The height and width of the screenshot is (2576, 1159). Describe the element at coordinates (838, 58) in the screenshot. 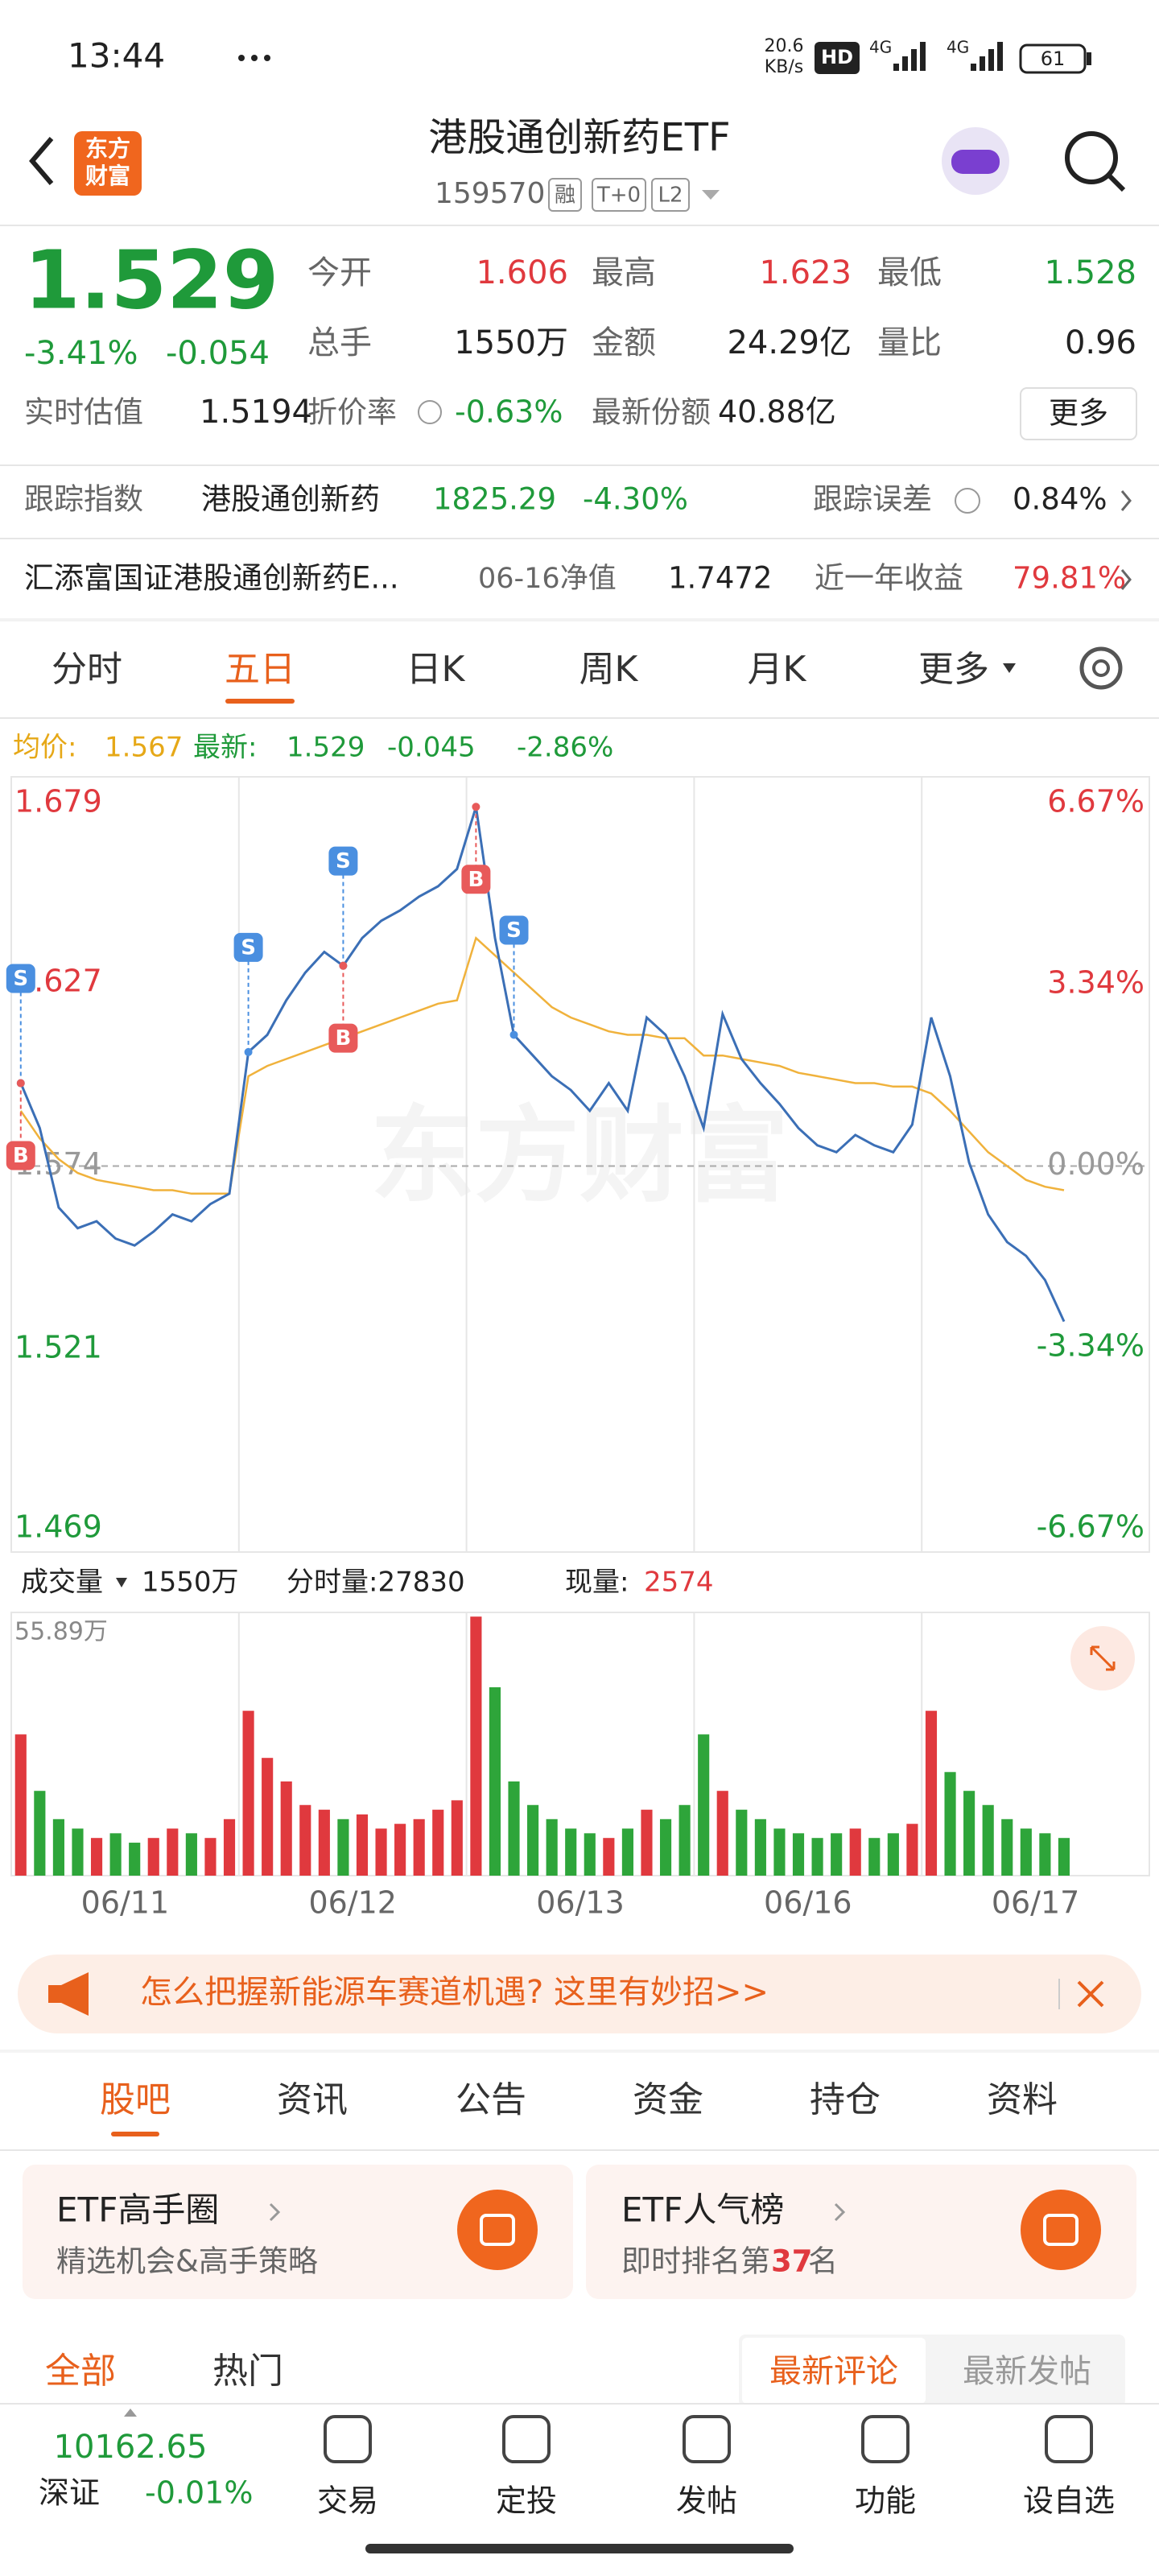

I see `hd-box` at that location.